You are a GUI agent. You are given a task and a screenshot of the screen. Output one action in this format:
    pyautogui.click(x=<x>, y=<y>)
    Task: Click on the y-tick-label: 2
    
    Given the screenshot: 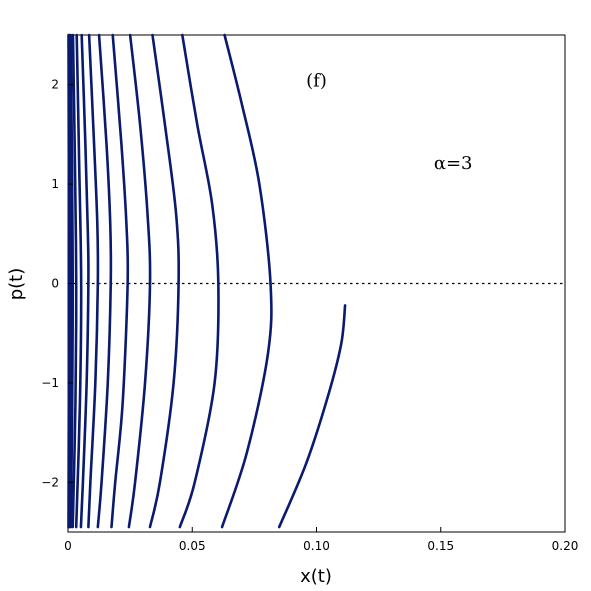 What is the action you would take?
    pyautogui.click(x=55, y=85)
    